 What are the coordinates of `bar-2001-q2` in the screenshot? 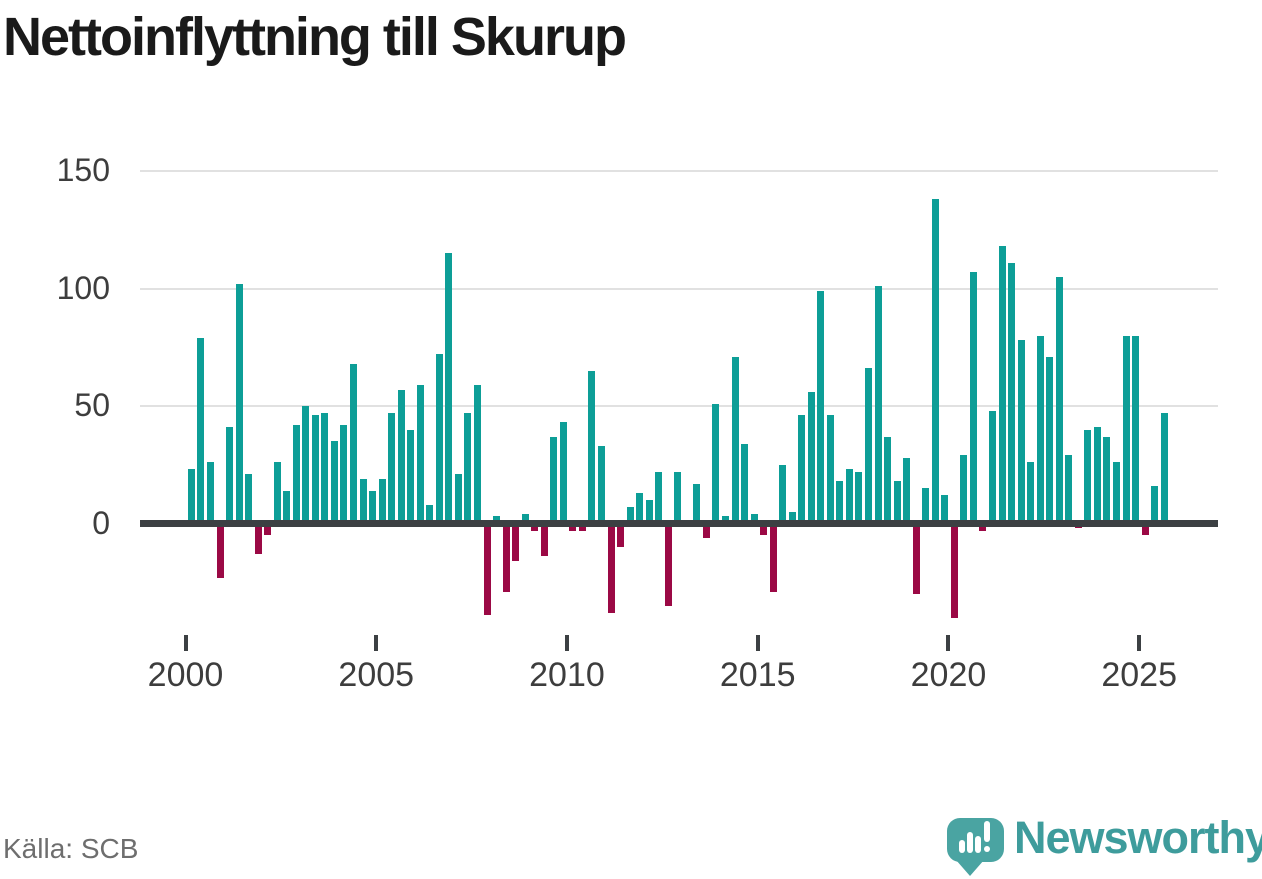 It's located at (239, 401).